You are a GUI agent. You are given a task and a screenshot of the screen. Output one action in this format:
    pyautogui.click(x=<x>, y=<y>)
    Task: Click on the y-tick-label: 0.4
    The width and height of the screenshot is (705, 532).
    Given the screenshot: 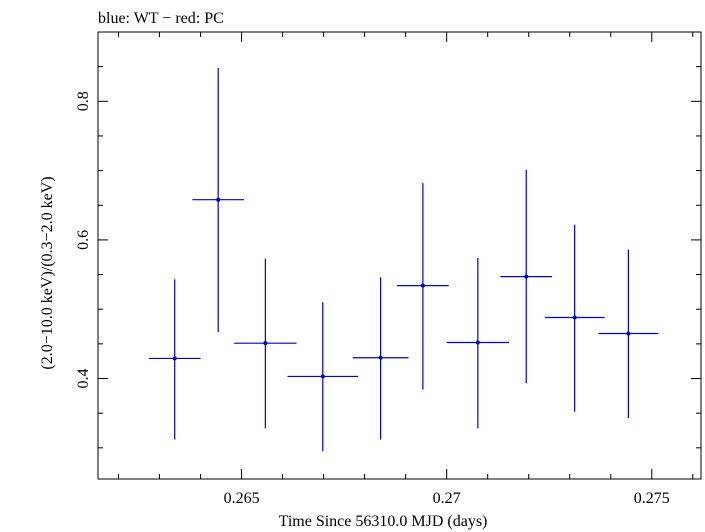 What is the action you would take?
    pyautogui.click(x=83, y=379)
    